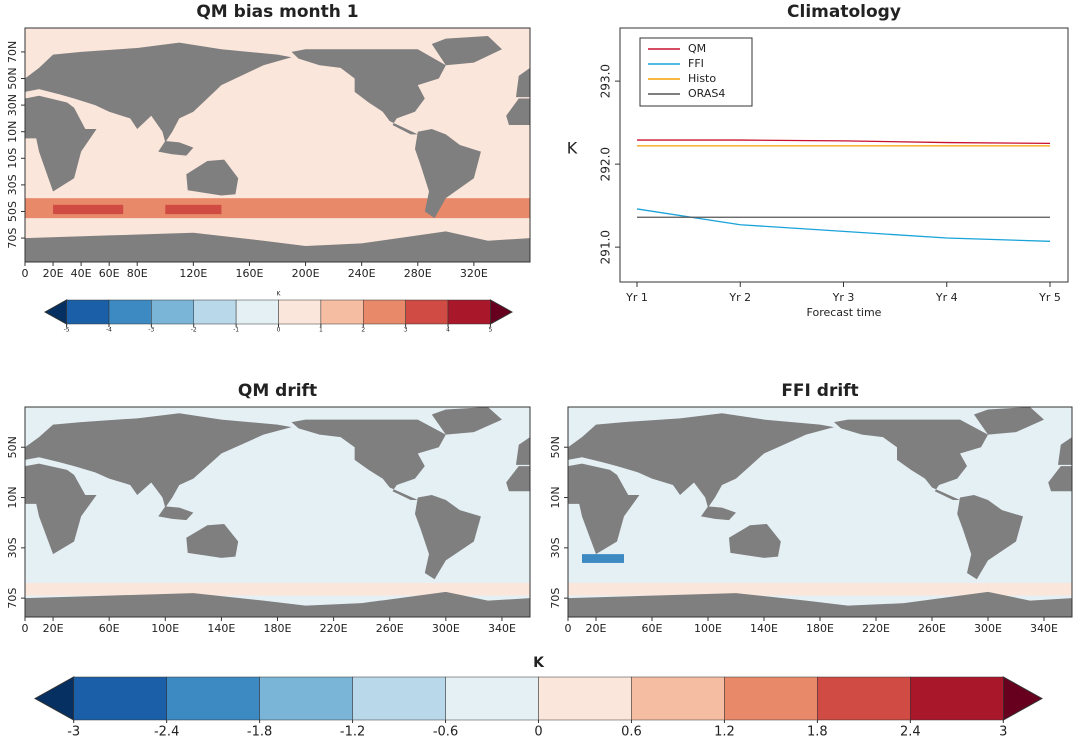 This screenshot has width=1084, height=740. Describe the element at coordinates (352, 732) in the screenshot. I see `colorbar-tick-label: -1.2` at that location.